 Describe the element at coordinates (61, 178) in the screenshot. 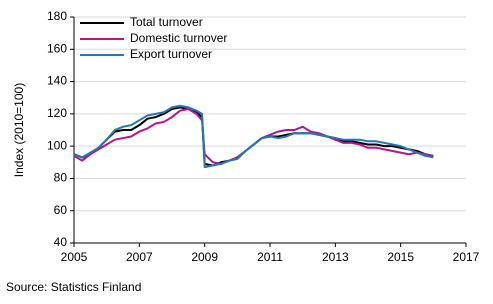

I see `y-tick-label: 80` at that location.